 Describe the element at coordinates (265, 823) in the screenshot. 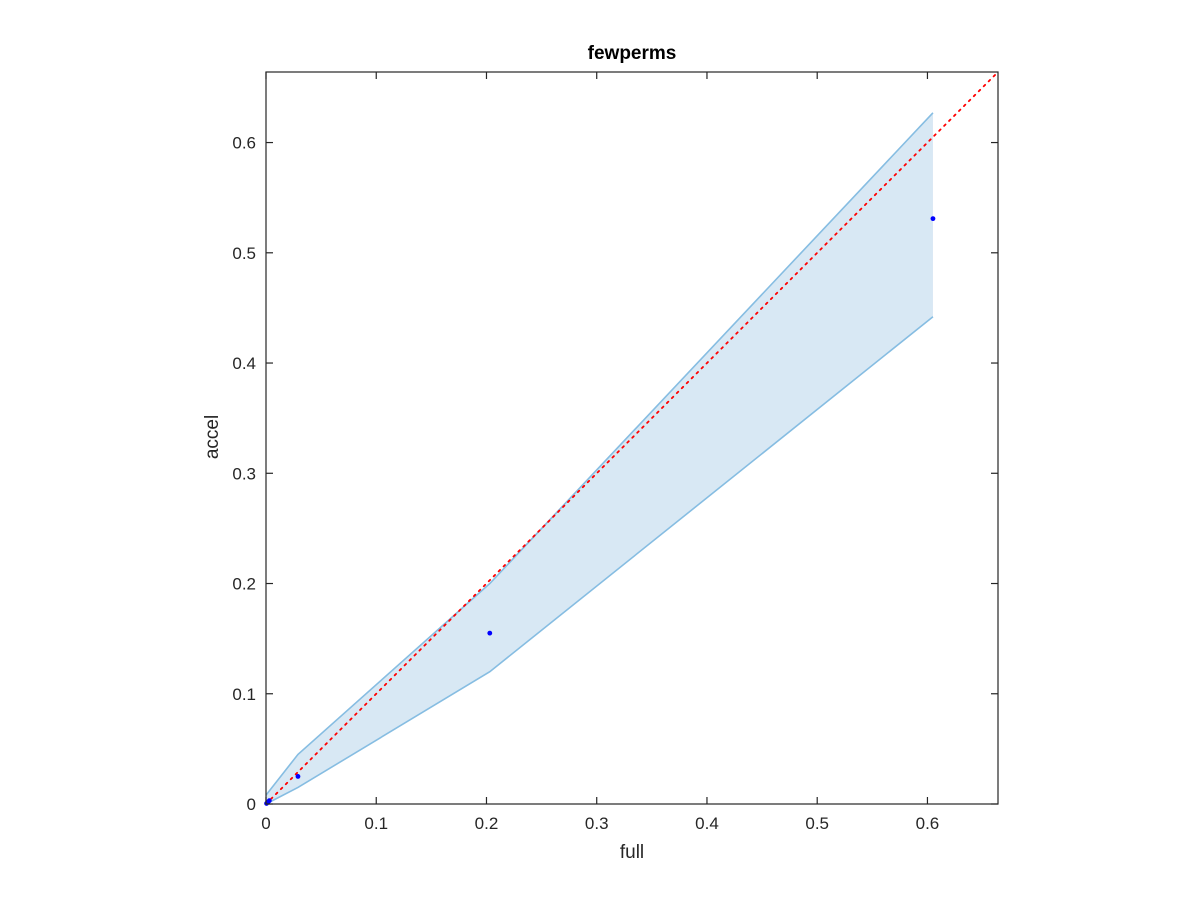

I see `x-tick-label: 0` at that location.